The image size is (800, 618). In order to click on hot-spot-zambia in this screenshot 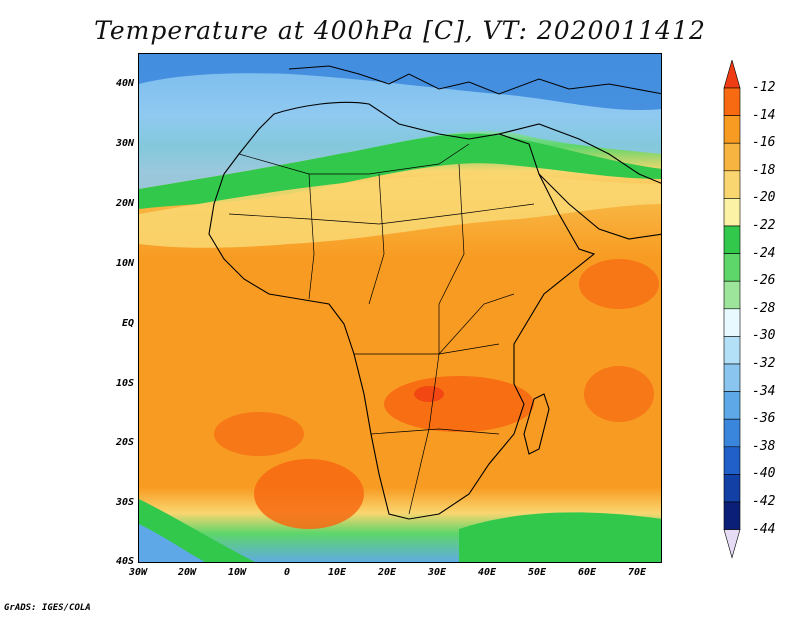, I will do `click(429, 394)`.